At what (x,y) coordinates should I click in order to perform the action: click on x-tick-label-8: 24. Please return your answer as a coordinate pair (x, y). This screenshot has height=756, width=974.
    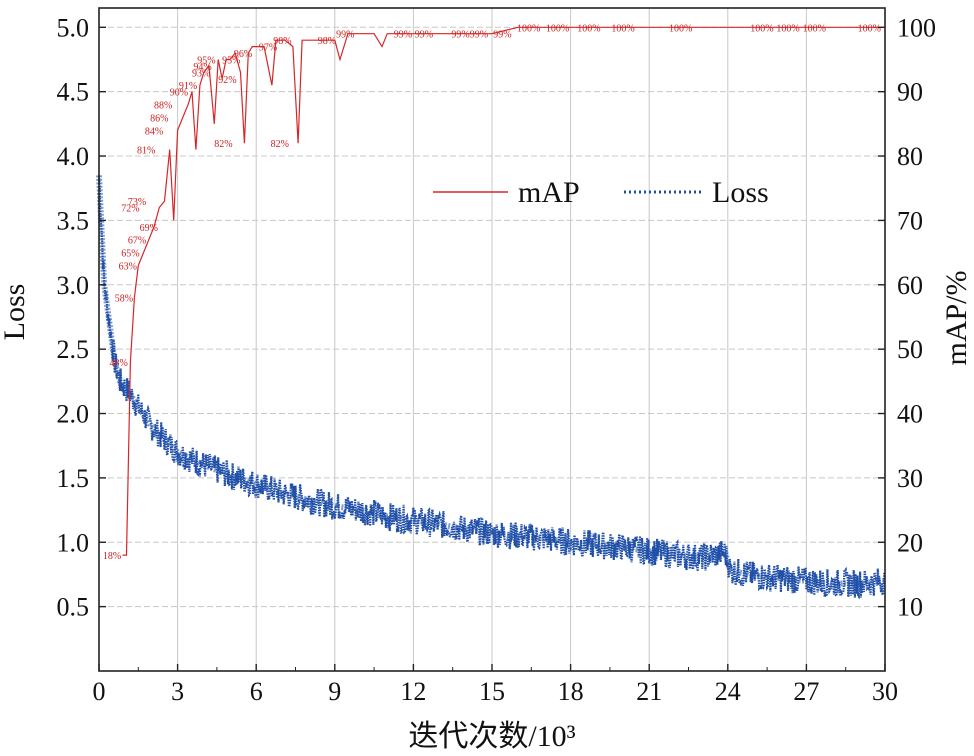
    Looking at the image, I should click on (728, 691).